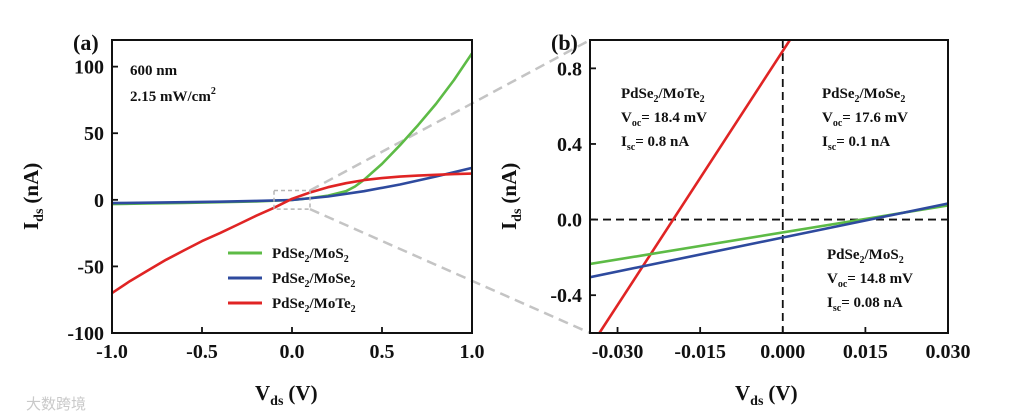  Describe the element at coordinates (655, 143) in the screenshot. I see `annotation-mote2-isc: Isc= 0.8 nA` at that location.